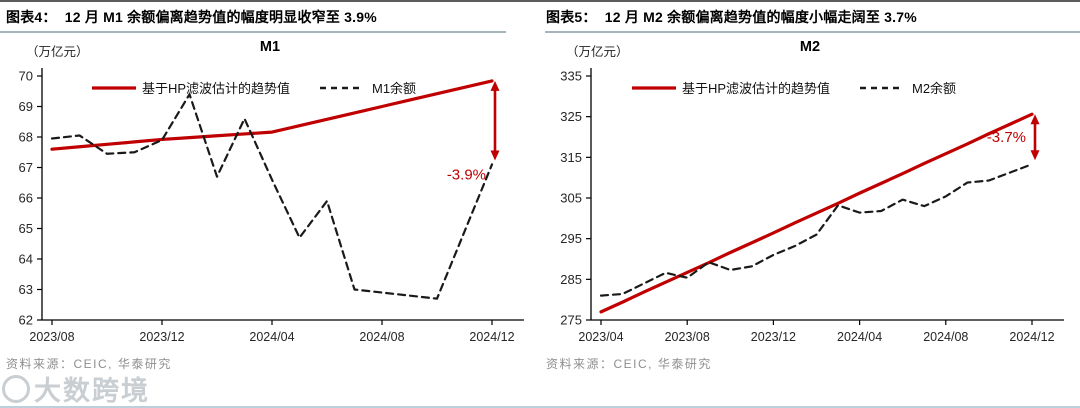 The width and height of the screenshot is (1080, 408). Describe the element at coordinates (26, 167) in the screenshot. I see `y-tick-label: 67` at that location.